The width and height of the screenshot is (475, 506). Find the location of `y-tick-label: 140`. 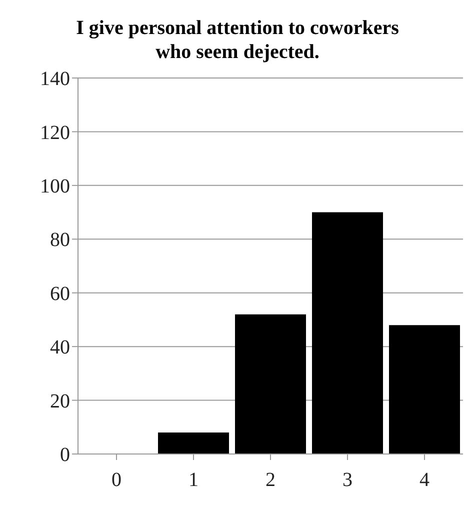

y-tick-label: 140 is located at coordinates (55, 79).